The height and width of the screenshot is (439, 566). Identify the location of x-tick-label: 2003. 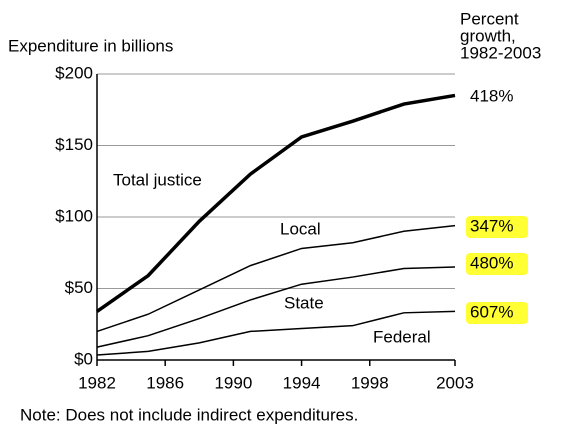
(455, 382).